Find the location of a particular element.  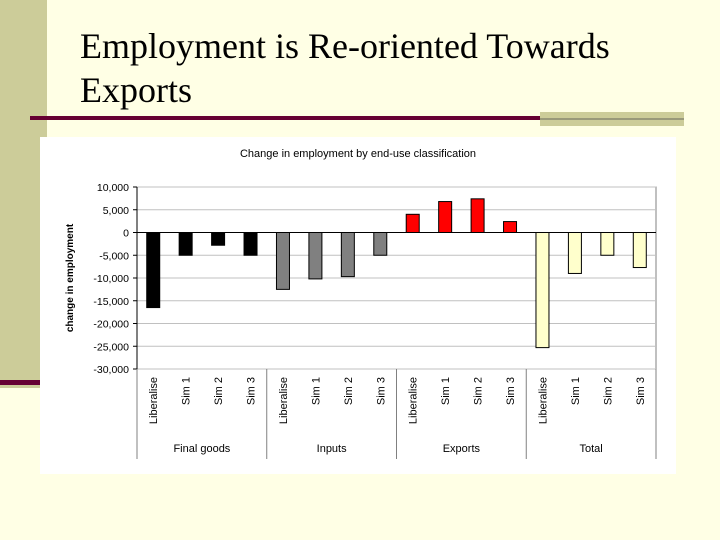

bar-total-liberalise is located at coordinates (542, 290).